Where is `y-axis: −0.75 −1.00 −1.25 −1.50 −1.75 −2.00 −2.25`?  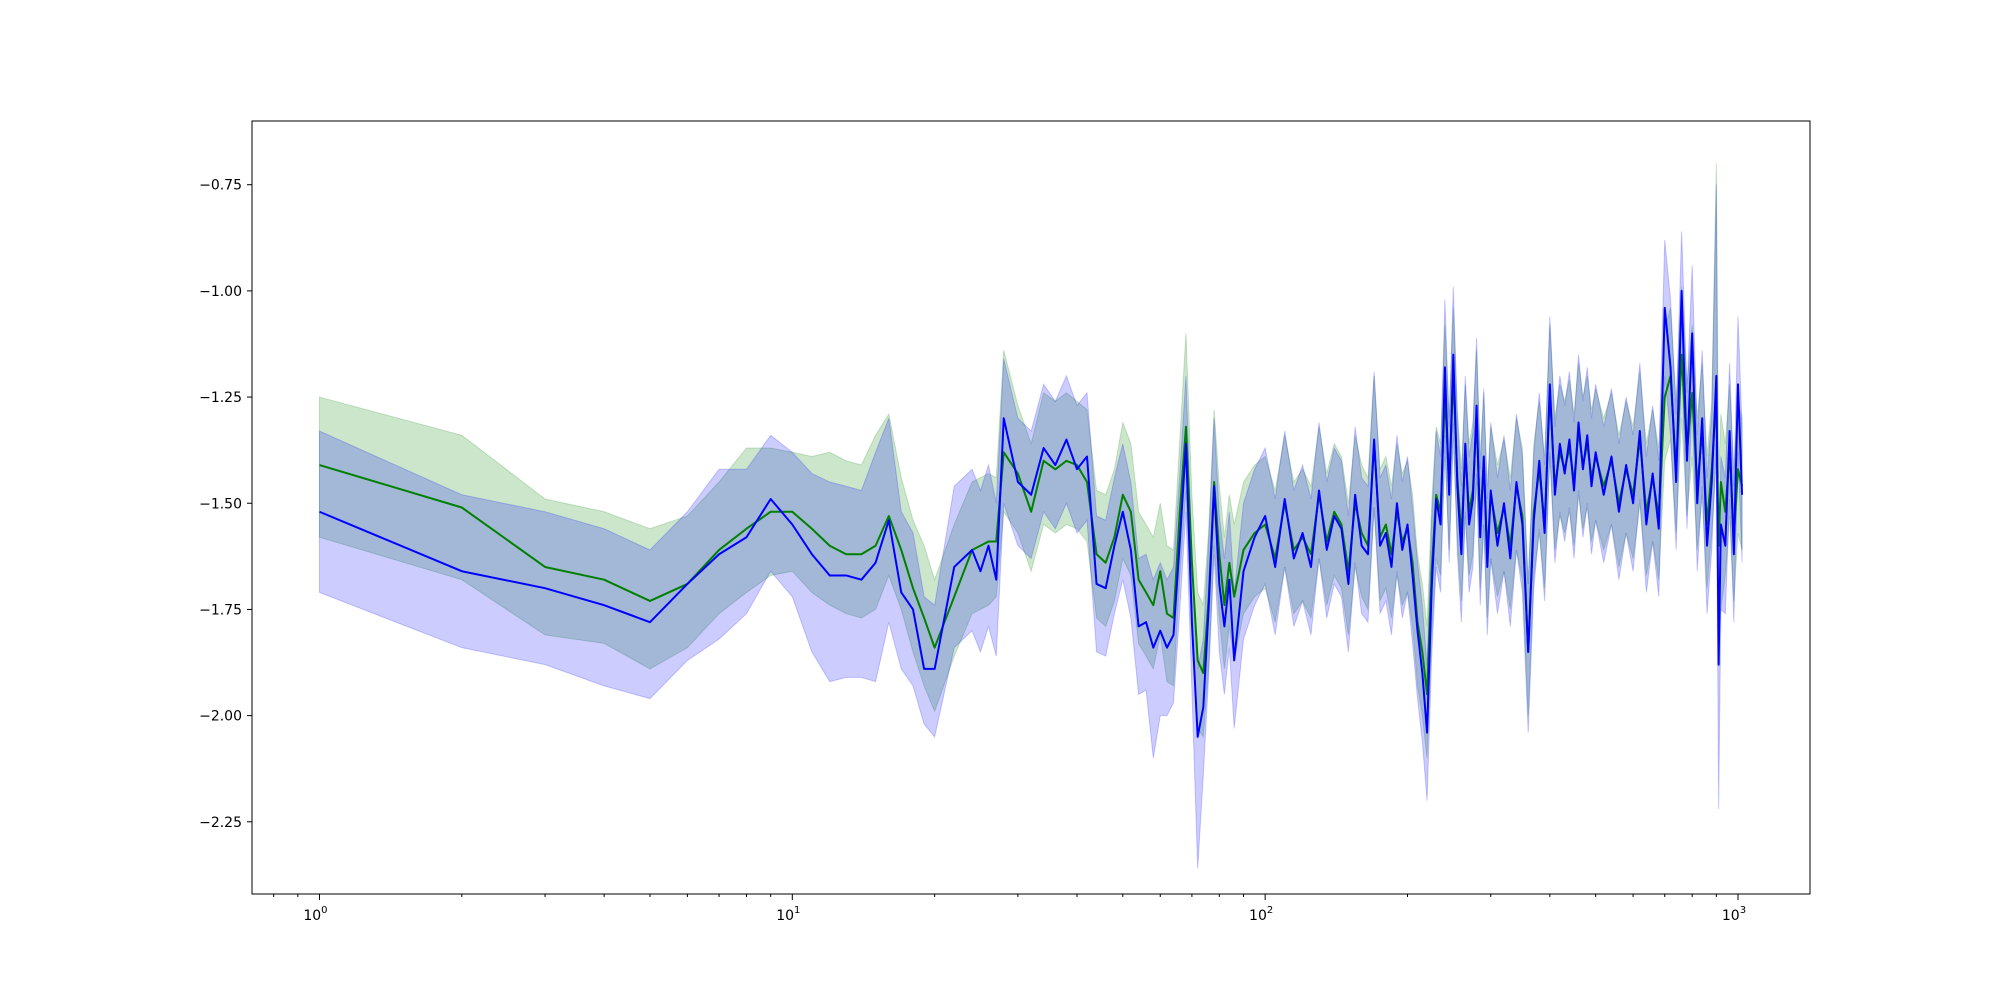 y-axis: −0.75 −1.00 −1.25 −1.50 −1.75 −2.00 −2.25 is located at coordinates (225, 504).